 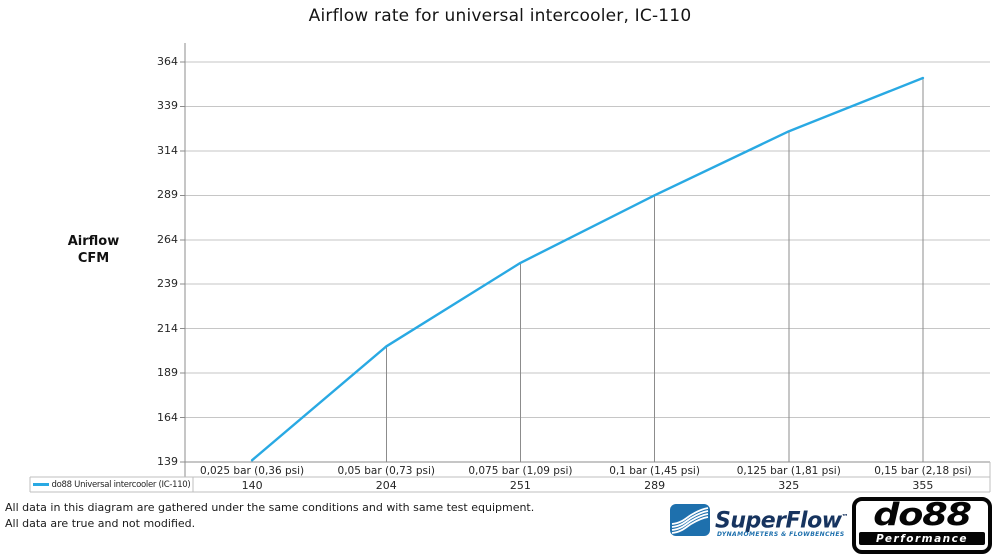 I want to click on y-tick-label: 214, so click(x=167, y=328).